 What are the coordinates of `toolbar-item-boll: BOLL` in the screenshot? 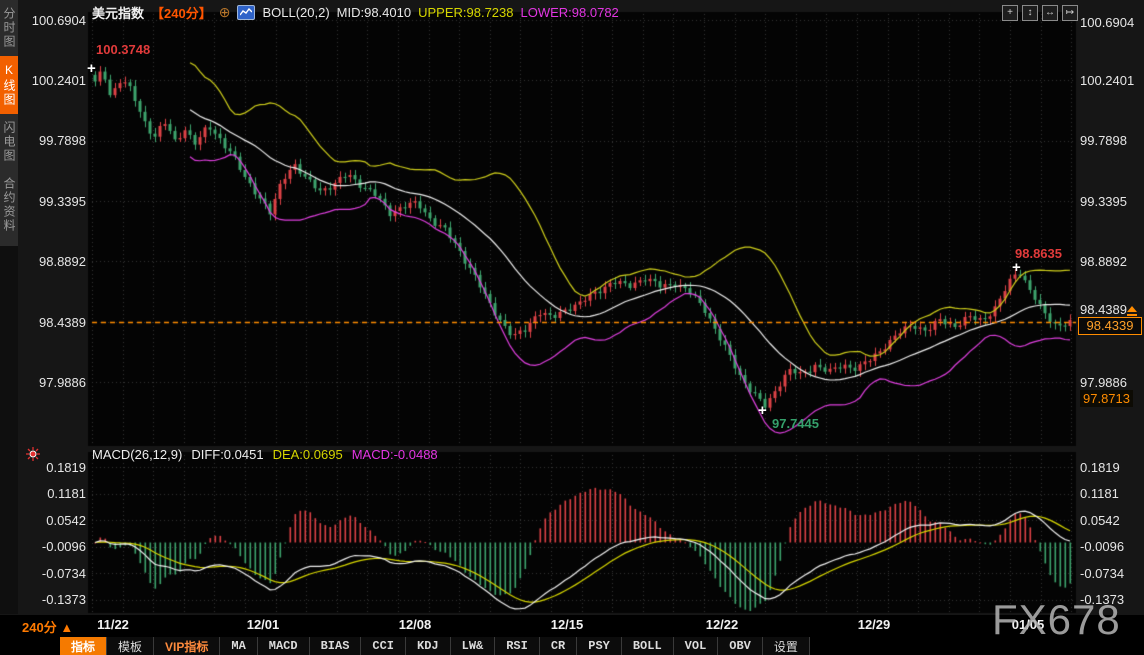 It's located at (647, 646).